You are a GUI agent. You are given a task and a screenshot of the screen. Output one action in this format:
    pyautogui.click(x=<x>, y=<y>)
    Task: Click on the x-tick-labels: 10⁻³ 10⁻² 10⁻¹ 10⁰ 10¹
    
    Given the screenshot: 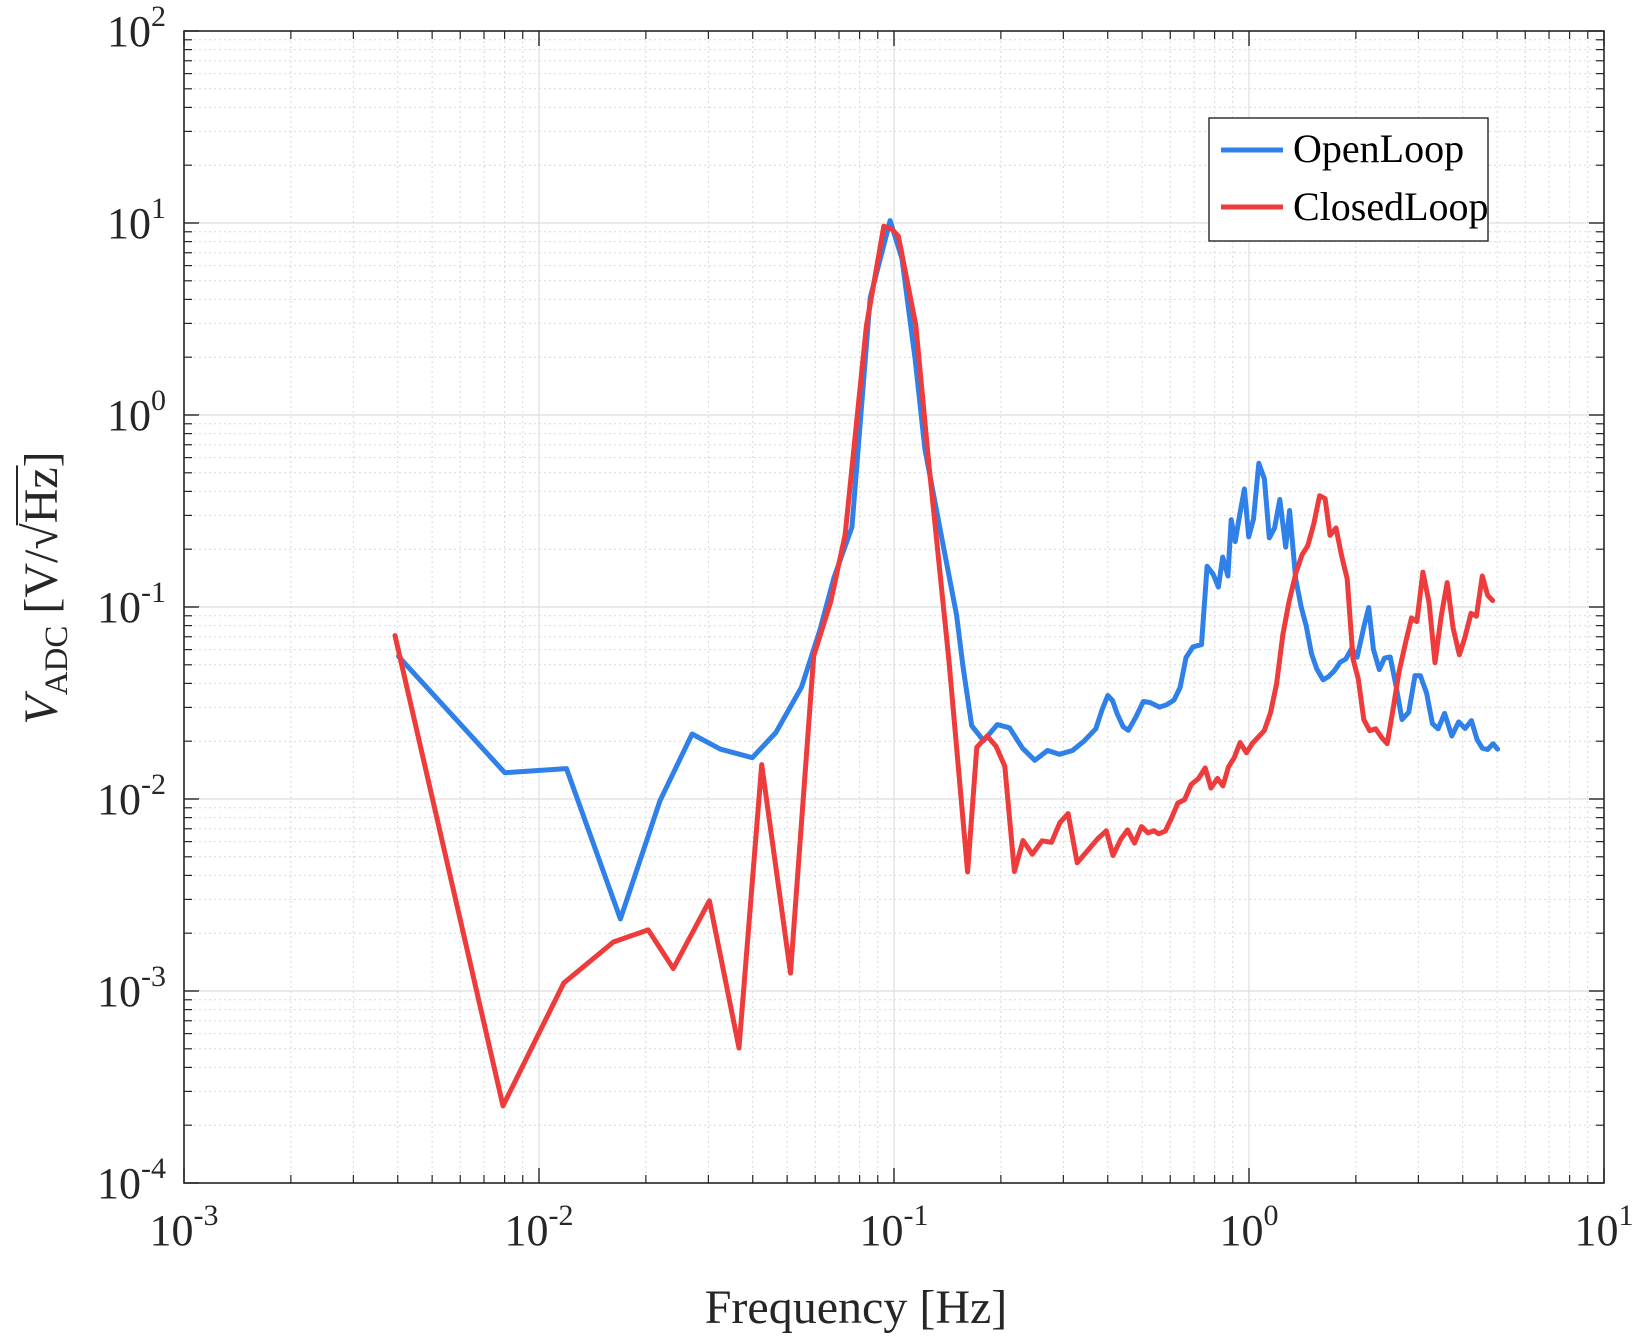 What is the action you would take?
    pyautogui.click(x=892, y=1227)
    